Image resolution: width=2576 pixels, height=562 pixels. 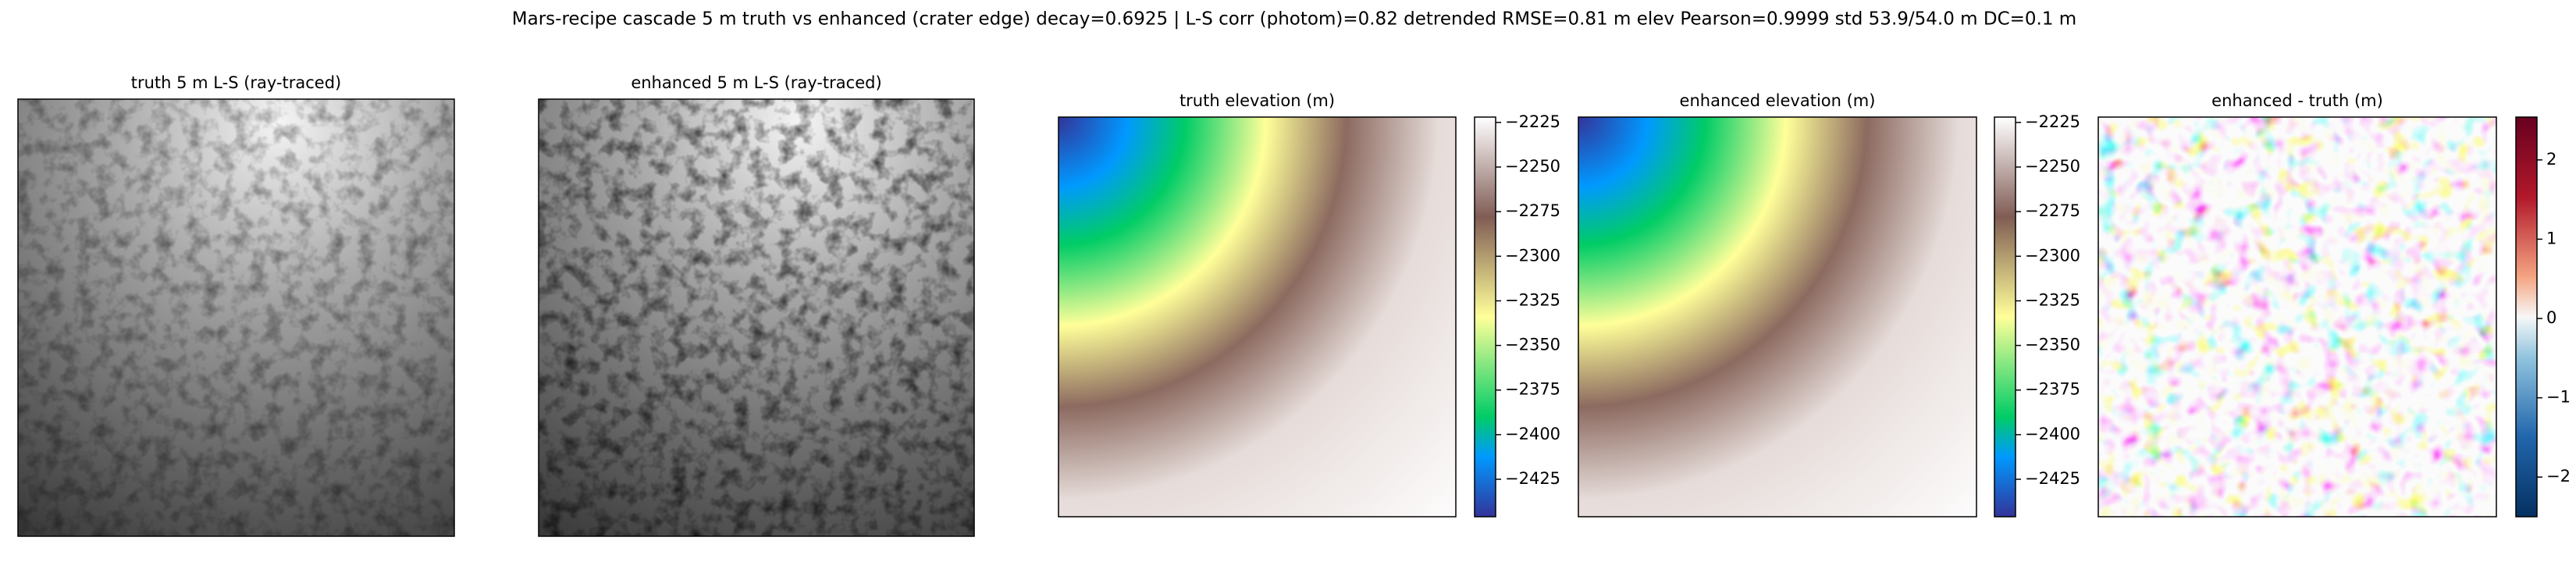 I want to click on panel-title: truth elevation (m), so click(x=1257, y=101).